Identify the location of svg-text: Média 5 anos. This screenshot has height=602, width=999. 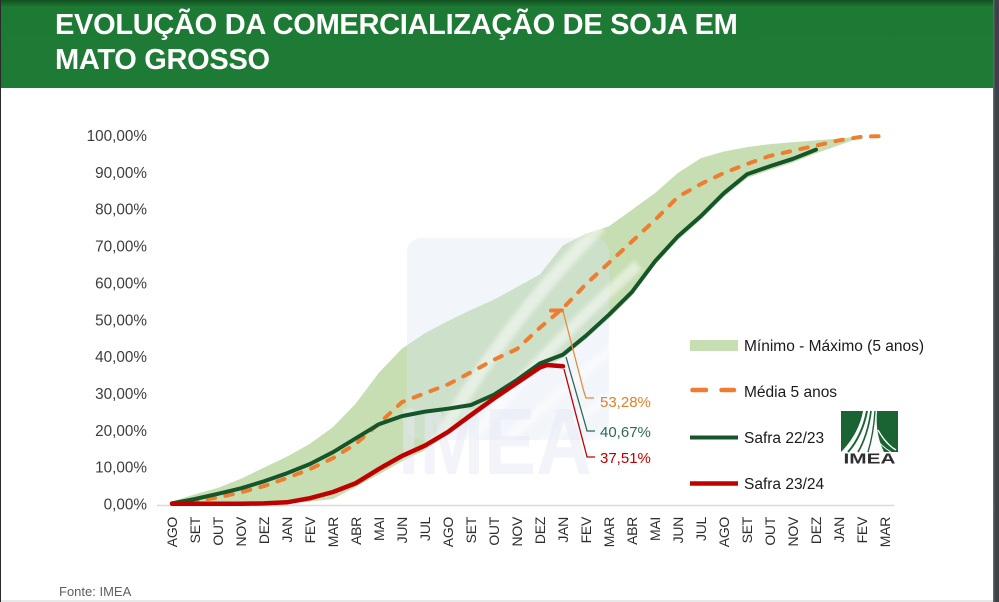
(790, 392).